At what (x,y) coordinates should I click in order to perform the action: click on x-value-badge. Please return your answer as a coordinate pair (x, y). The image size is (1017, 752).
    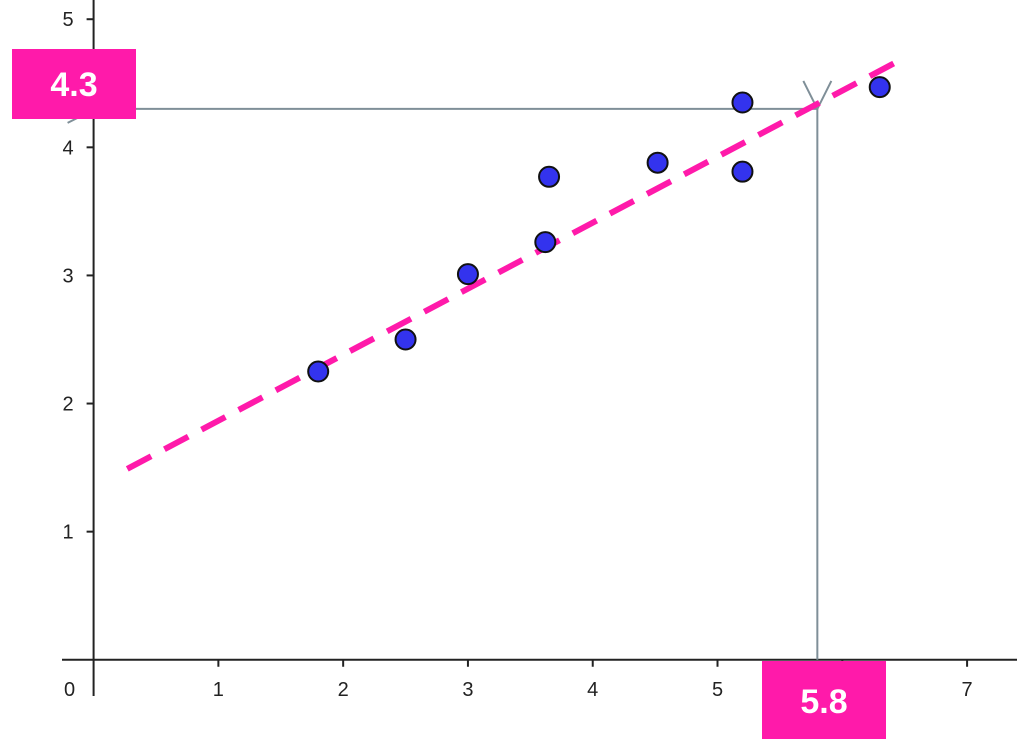
    Looking at the image, I should click on (824, 700).